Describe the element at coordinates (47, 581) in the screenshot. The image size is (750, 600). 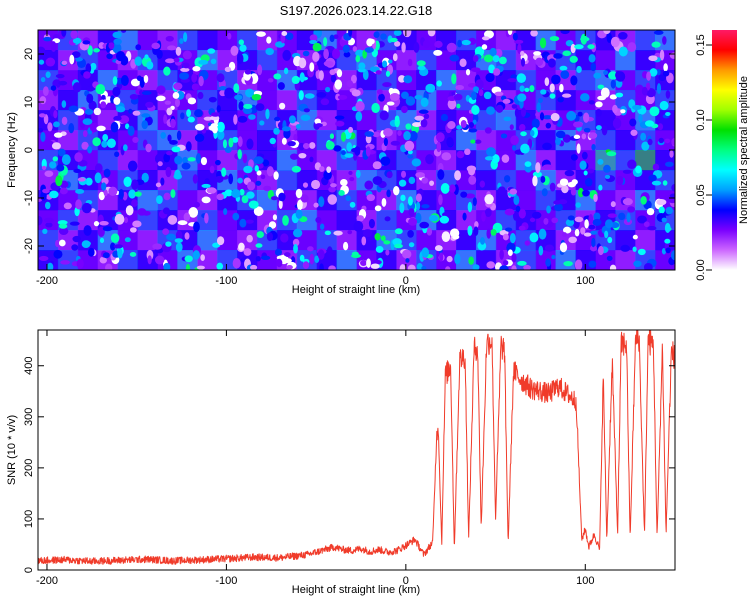
I see `x-tick-label: -200` at that location.